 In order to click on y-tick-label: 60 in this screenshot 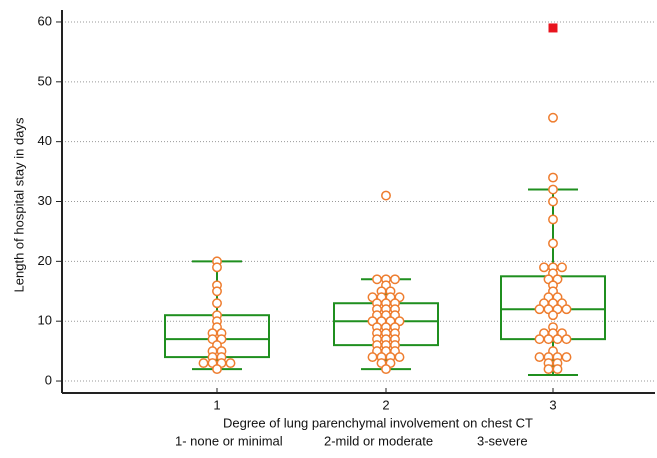, I will do `click(45, 20)`.